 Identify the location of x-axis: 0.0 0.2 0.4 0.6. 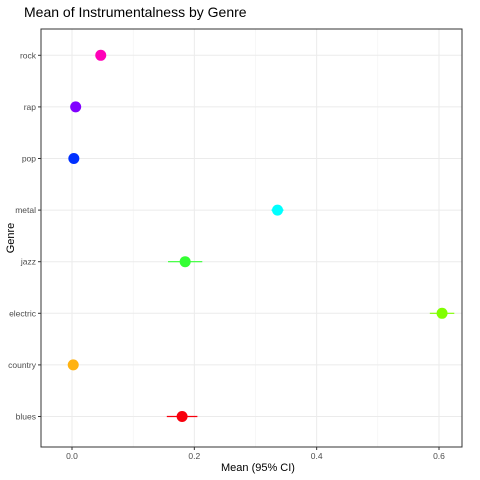
(255, 454).